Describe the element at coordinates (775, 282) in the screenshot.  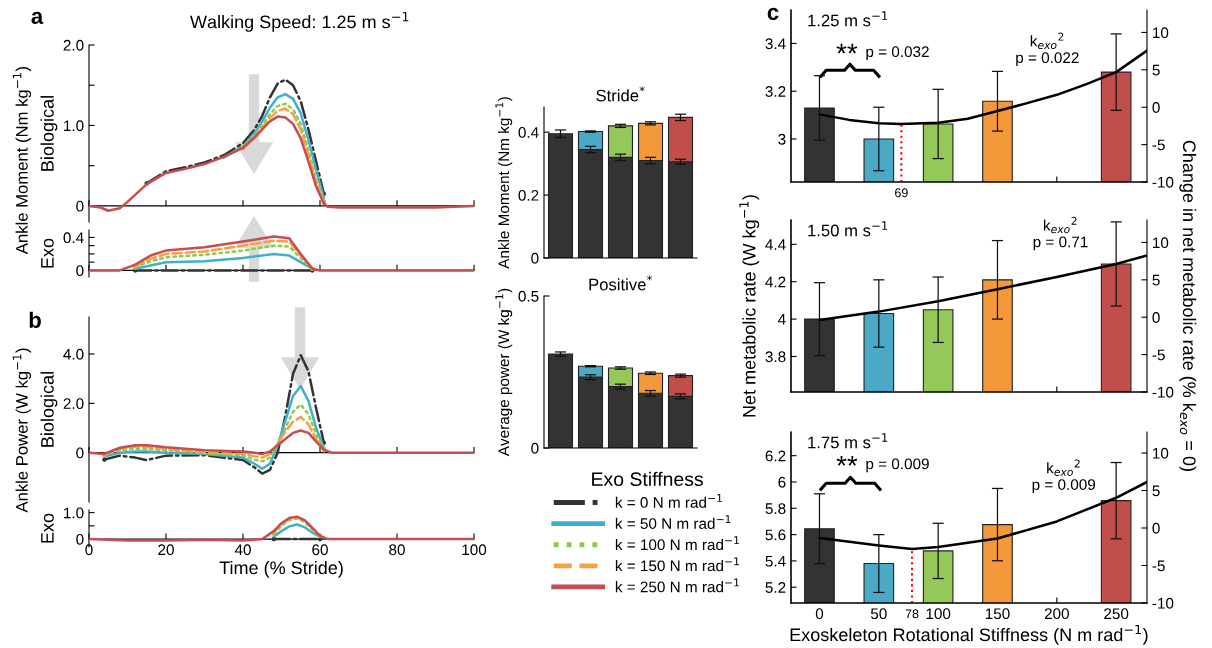
I see `y-tick-label: 4.2` at that location.